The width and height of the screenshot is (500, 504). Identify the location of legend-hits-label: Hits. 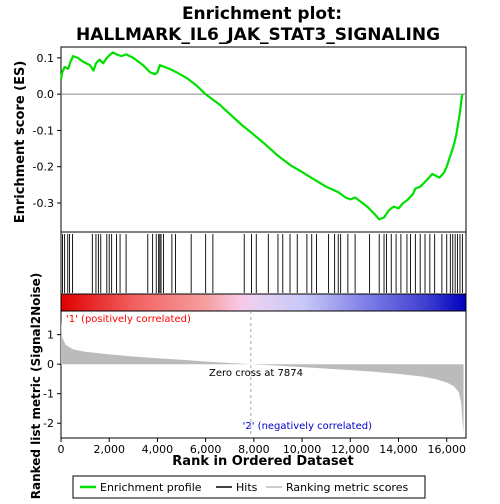
(247, 487).